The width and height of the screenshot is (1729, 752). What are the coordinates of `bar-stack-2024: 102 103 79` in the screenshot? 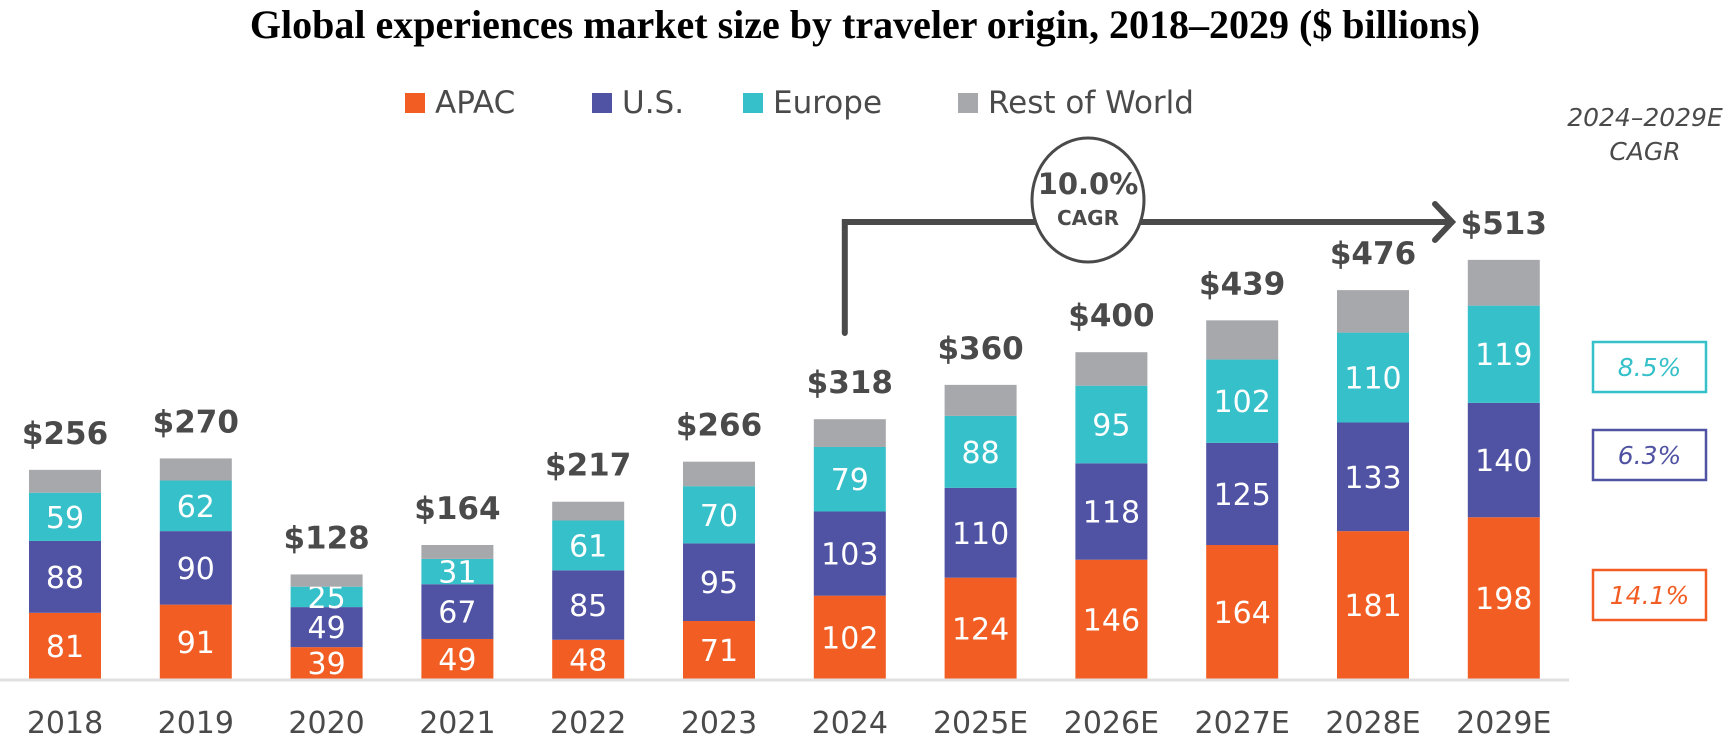 It's located at (849, 549).